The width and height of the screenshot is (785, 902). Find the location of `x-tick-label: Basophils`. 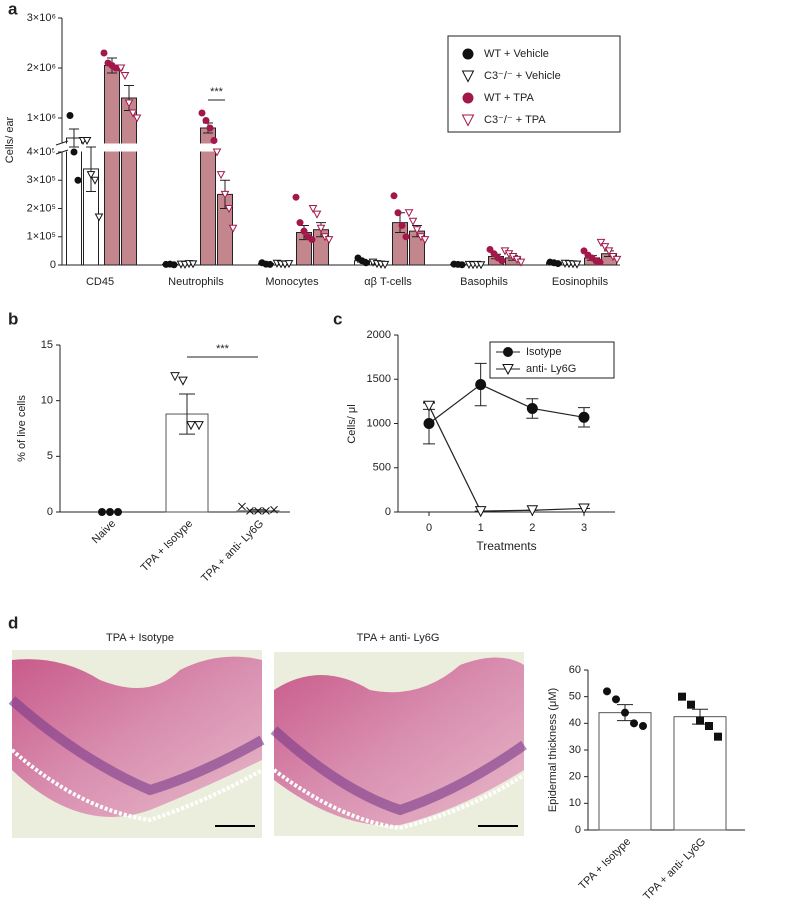

x-tick-label: Basophils is located at coordinates (484, 282).